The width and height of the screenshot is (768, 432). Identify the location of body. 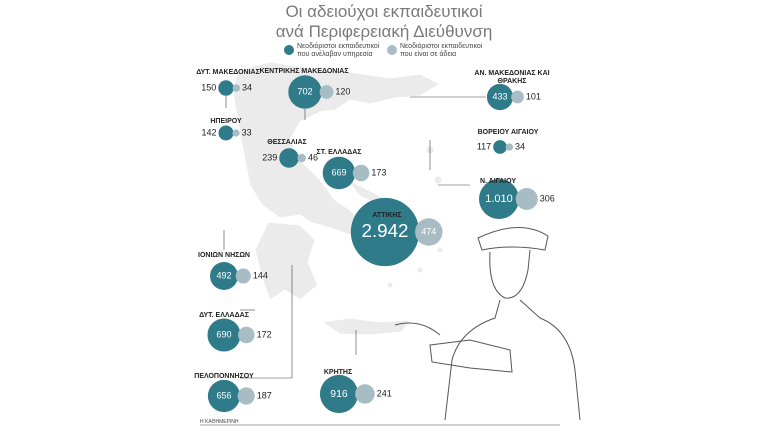
(512, 360).